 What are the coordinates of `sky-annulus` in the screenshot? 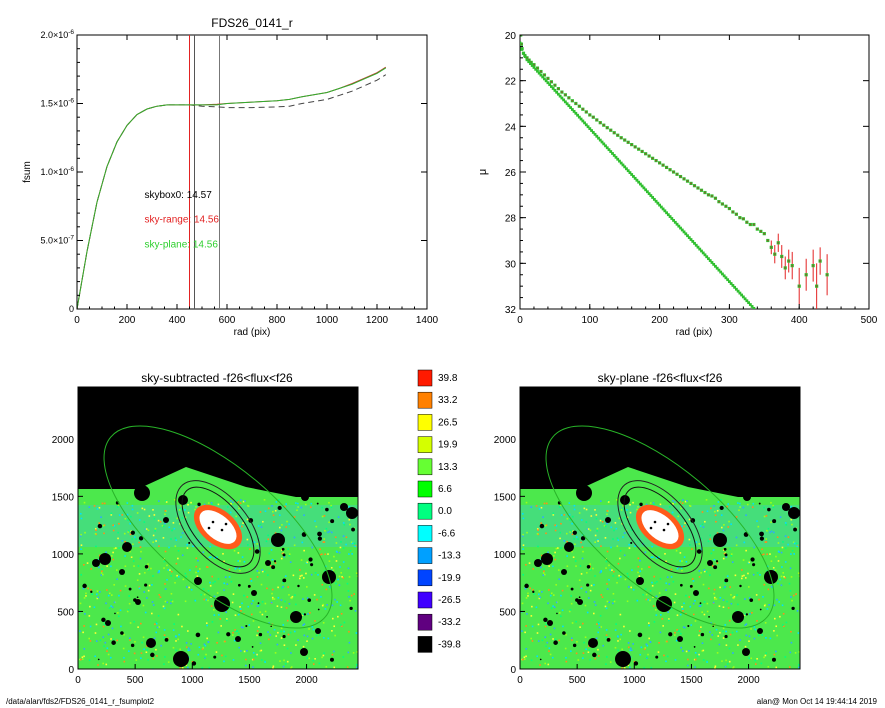 It's located at (660, 527).